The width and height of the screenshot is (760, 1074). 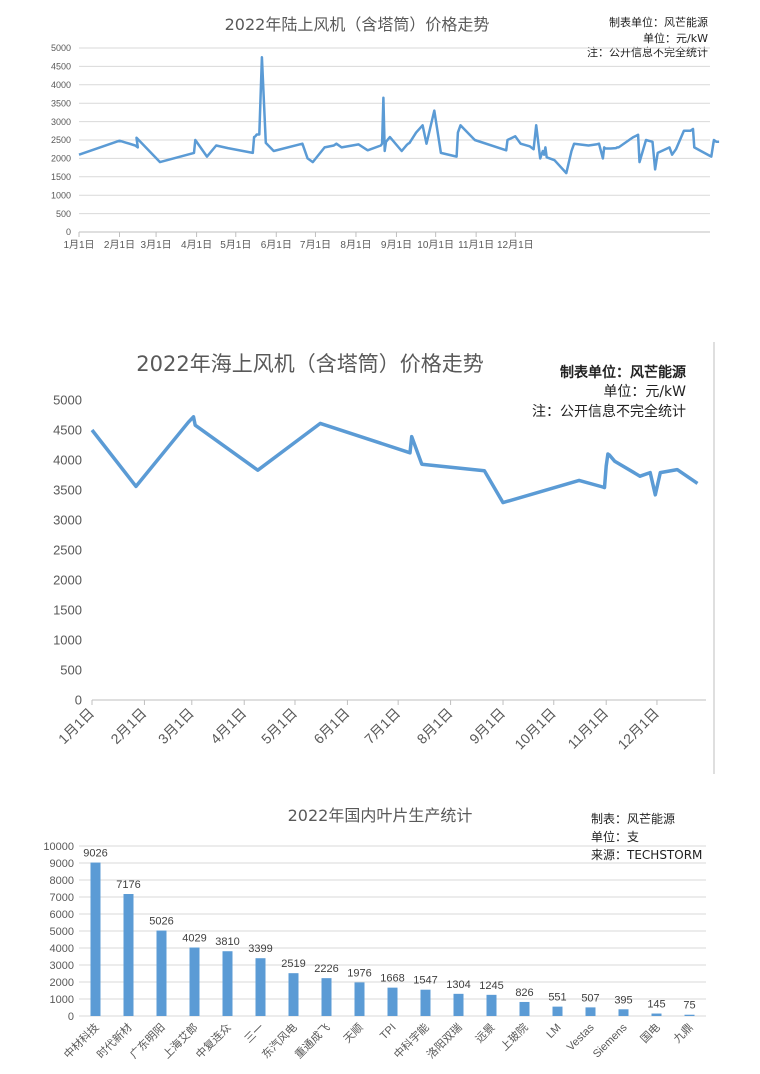 I want to click on bar-value-label: 5026, so click(x=161, y=922).